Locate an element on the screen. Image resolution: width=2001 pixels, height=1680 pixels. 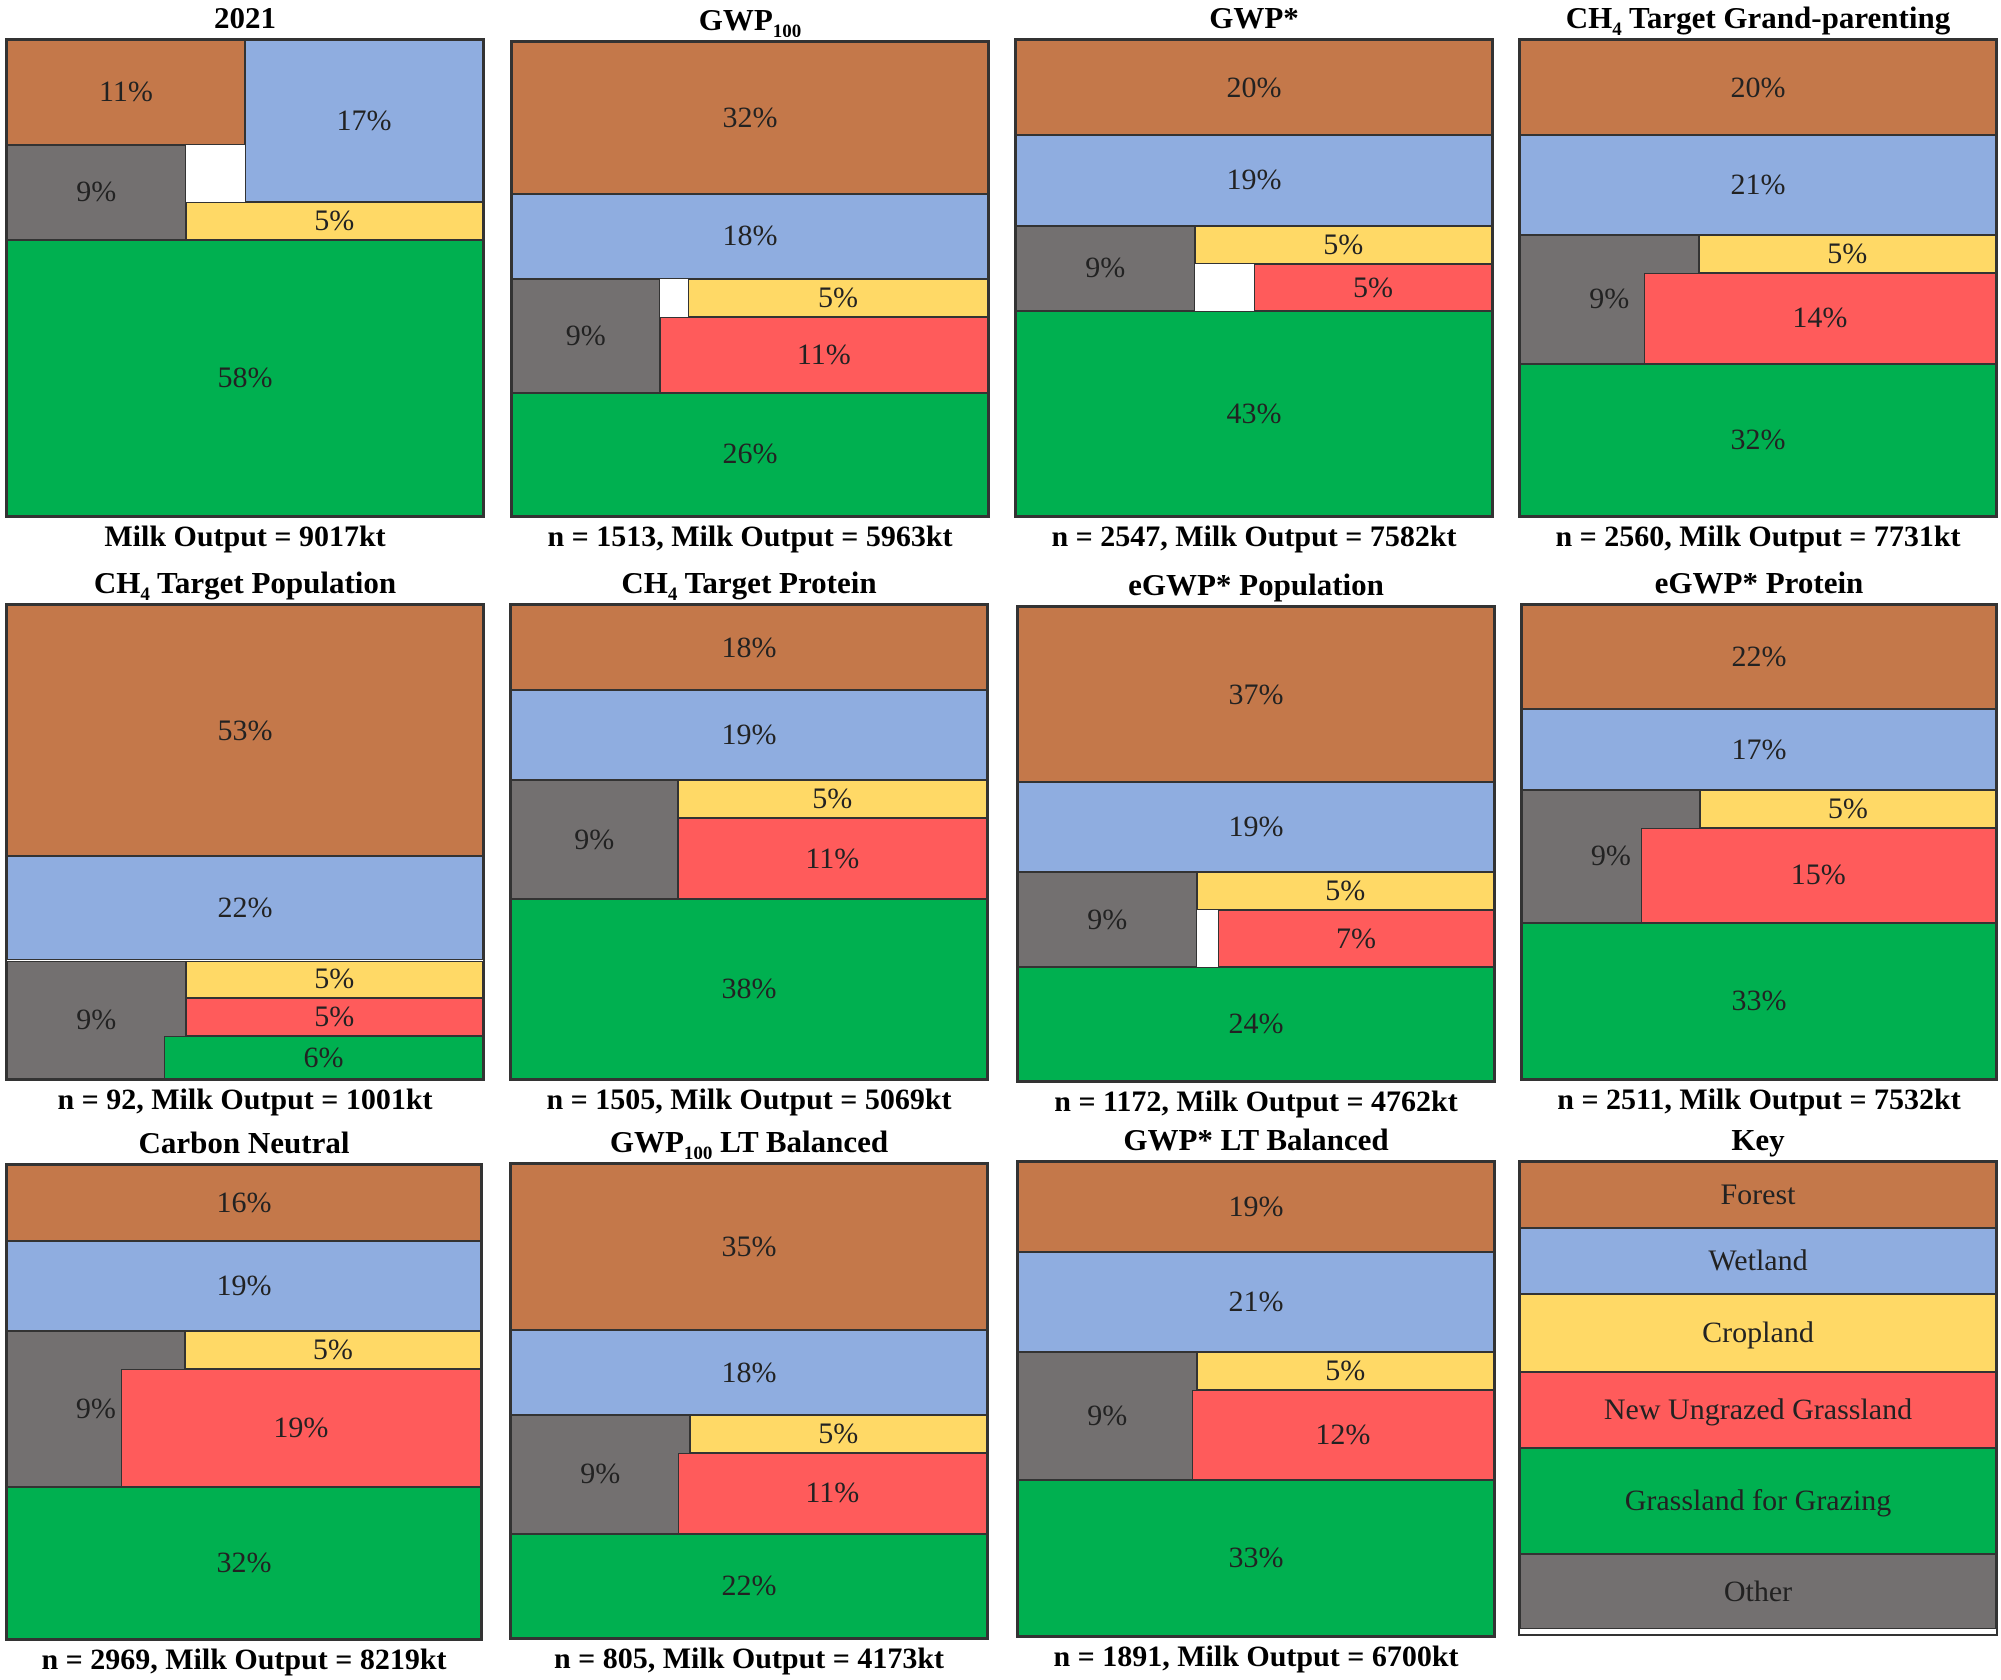
treemap-cell-forest: 53% is located at coordinates (245, 731).